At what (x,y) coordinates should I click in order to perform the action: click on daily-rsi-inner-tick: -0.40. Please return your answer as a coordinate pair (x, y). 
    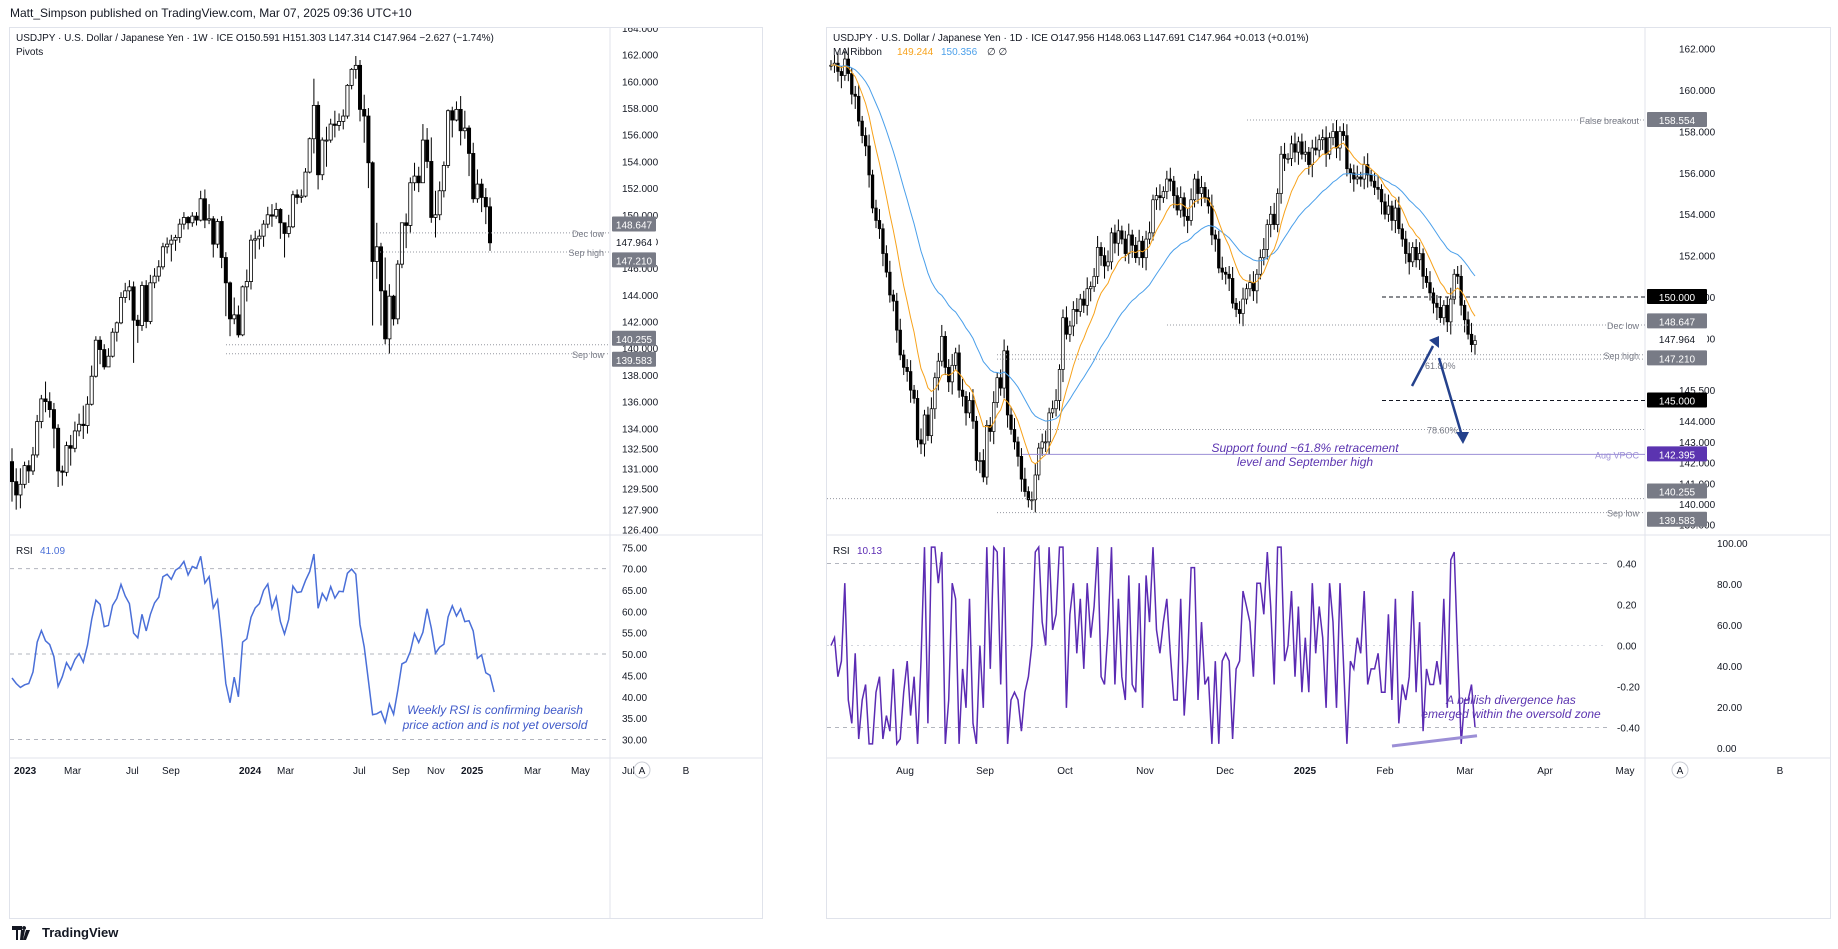
    Looking at the image, I should click on (1628, 729).